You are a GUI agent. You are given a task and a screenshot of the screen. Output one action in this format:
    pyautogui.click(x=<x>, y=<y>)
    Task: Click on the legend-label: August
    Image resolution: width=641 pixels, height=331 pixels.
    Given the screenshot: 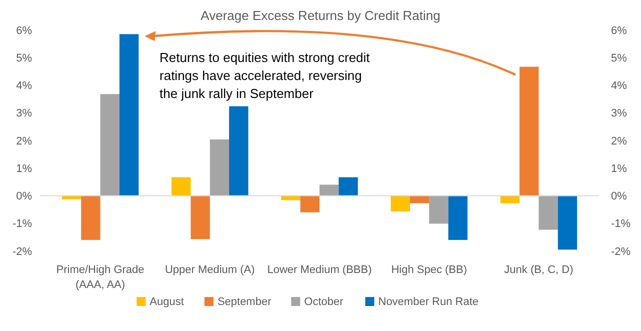 What is the action you would take?
    pyautogui.click(x=167, y=302)
    